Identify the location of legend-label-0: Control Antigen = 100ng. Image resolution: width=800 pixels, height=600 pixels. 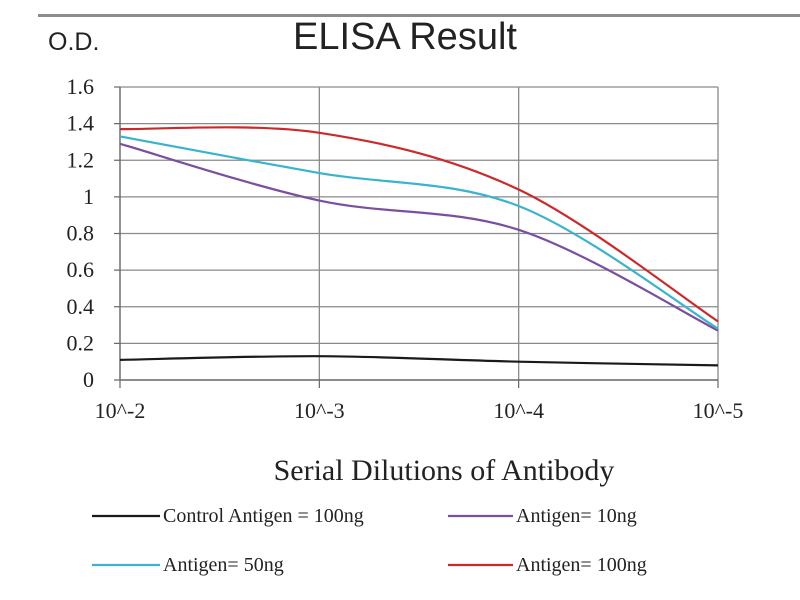
(263, 516).